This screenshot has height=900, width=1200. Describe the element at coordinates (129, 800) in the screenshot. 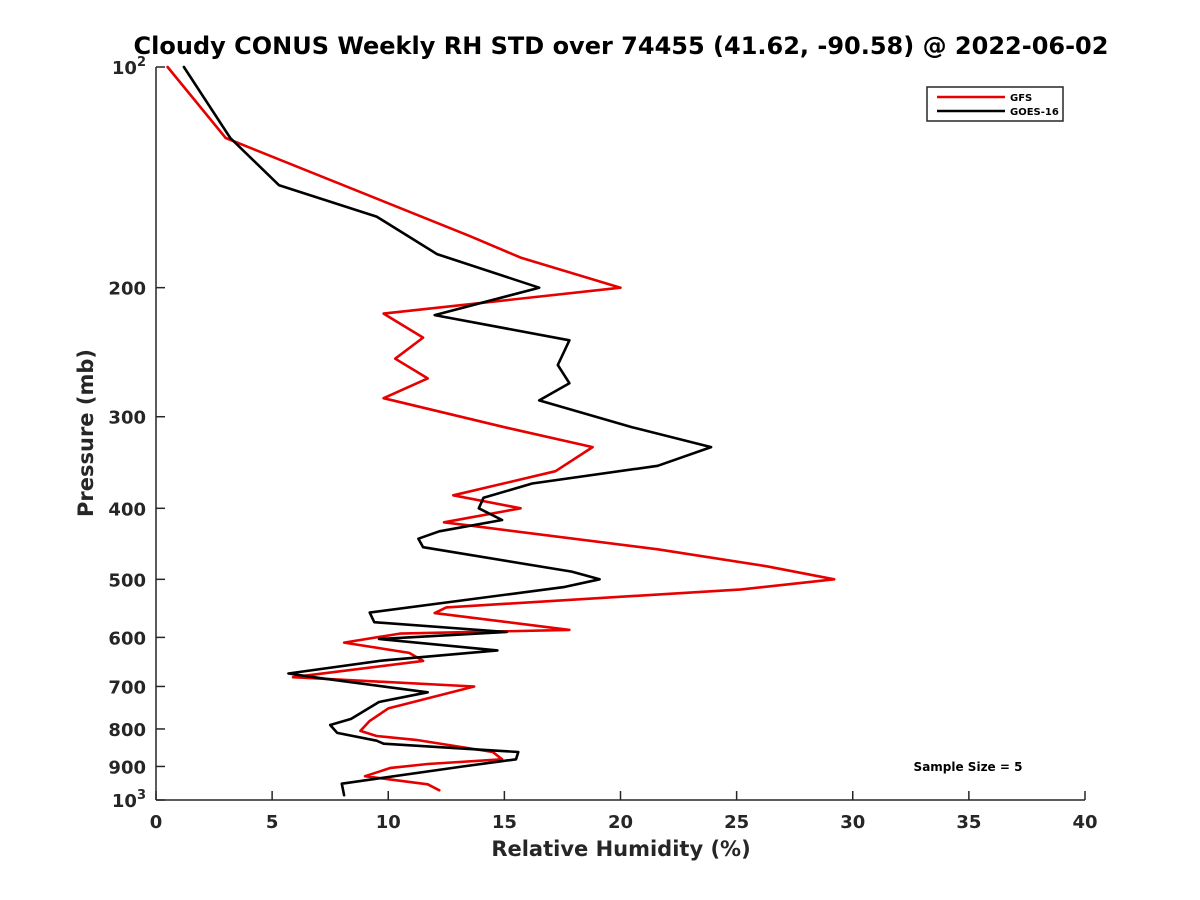

I see `y-tick-label: 10³` at that location.